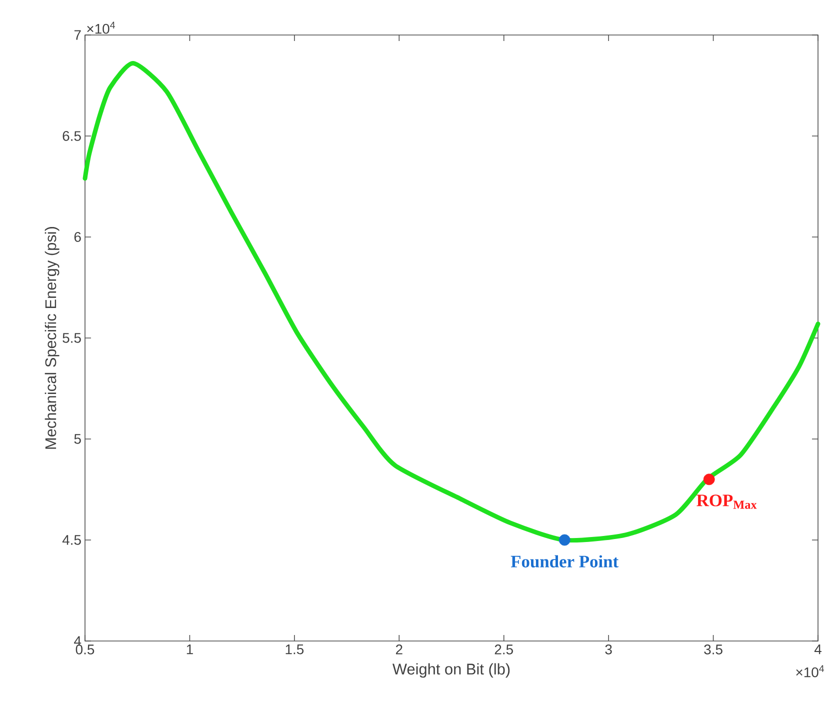  Describe the element at coordinates (295, 649) in the screenshot. I see `x-tick-label: 1.5` at that location.